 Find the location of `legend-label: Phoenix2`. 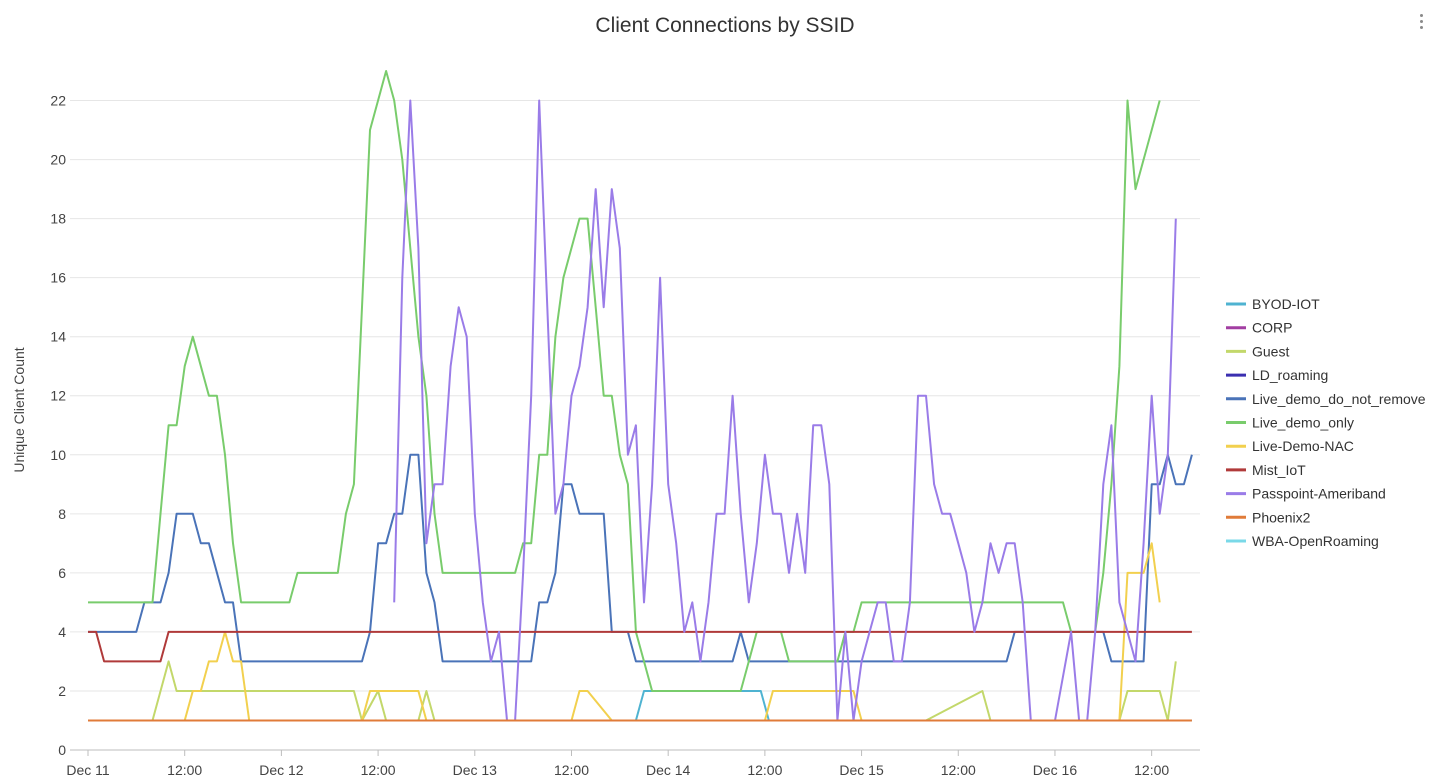

legend-label: Phoenix2 is located at coordinates (1281, 517).